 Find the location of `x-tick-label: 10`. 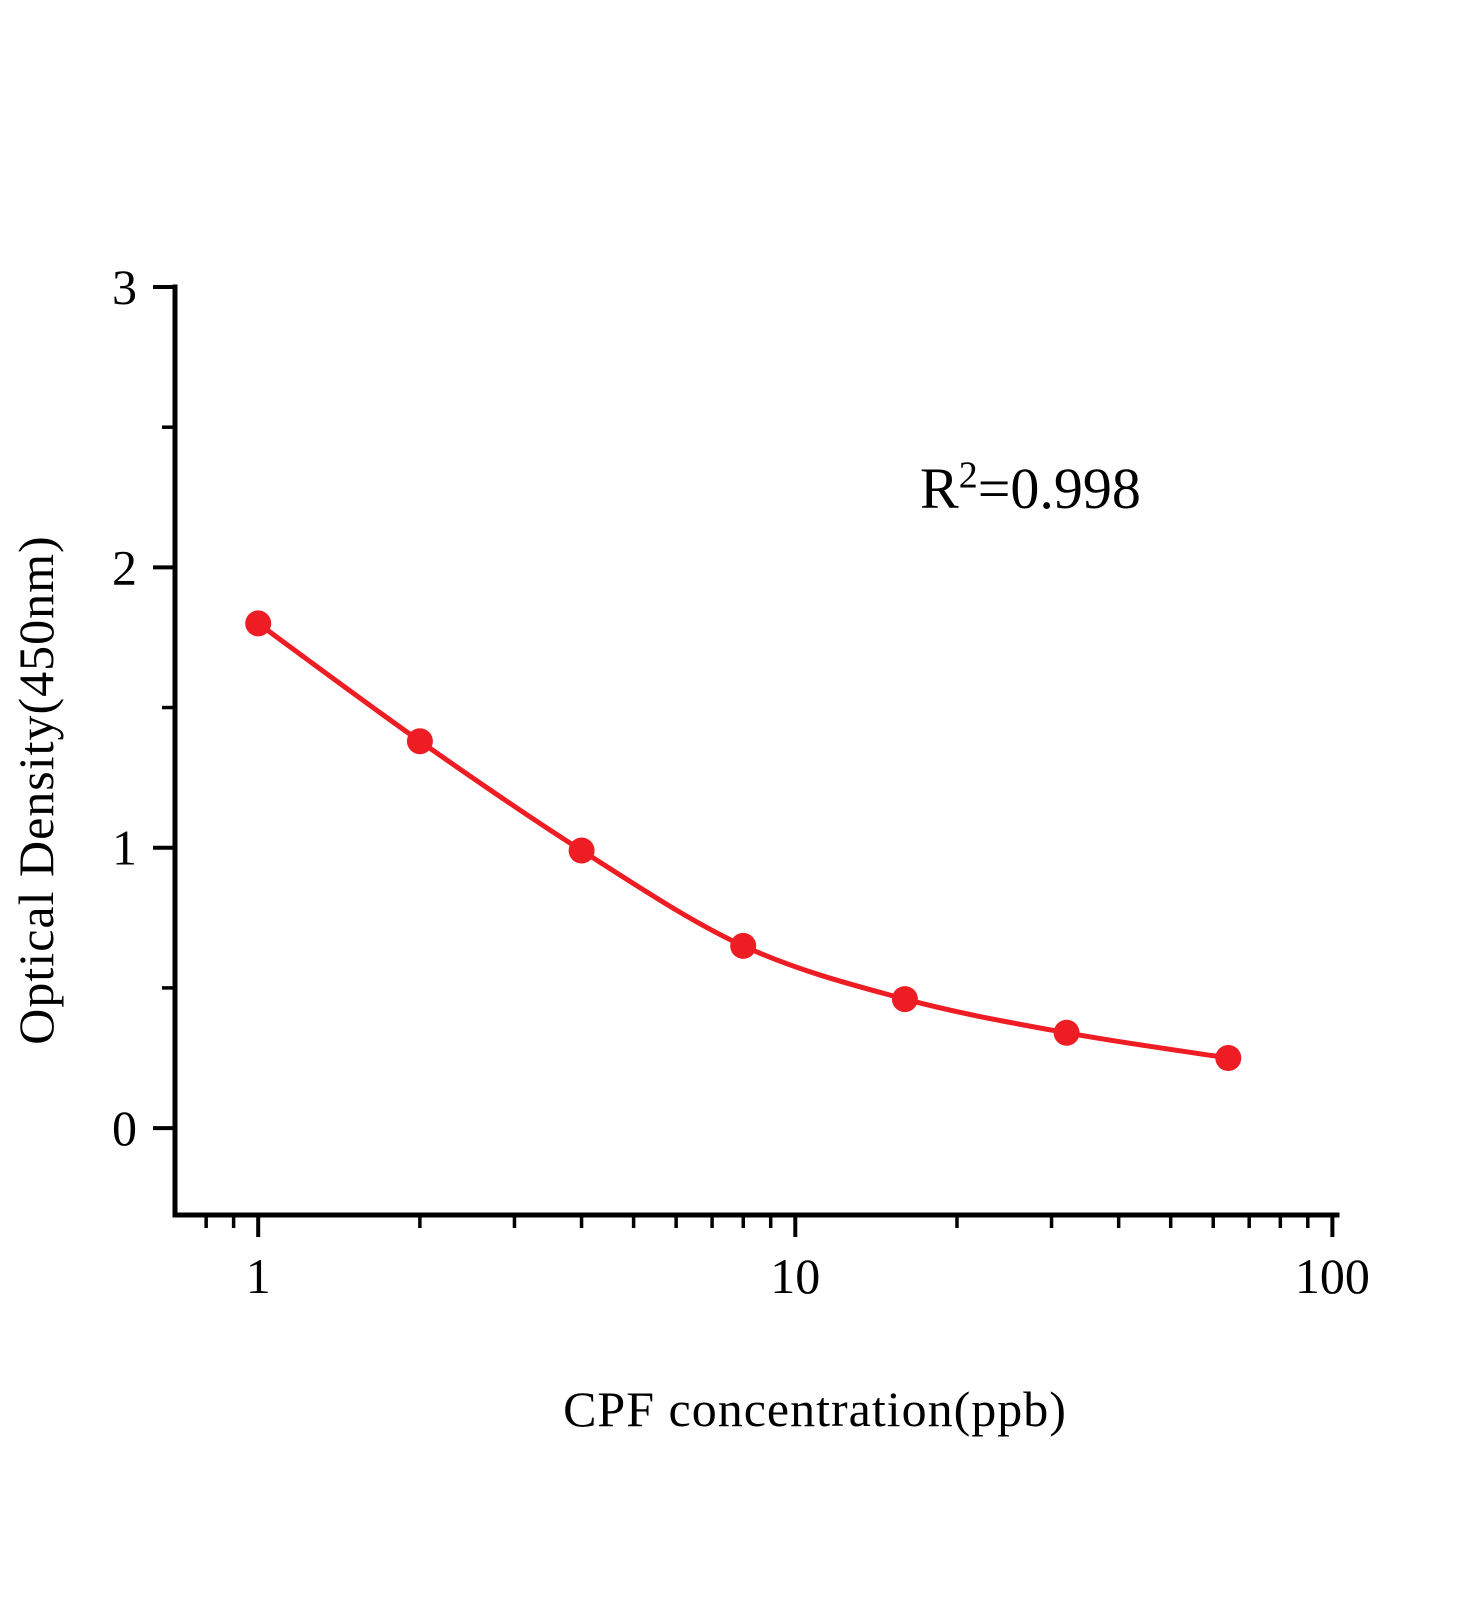

x-tick-label: 10 is located at coordinates (795, 1276).